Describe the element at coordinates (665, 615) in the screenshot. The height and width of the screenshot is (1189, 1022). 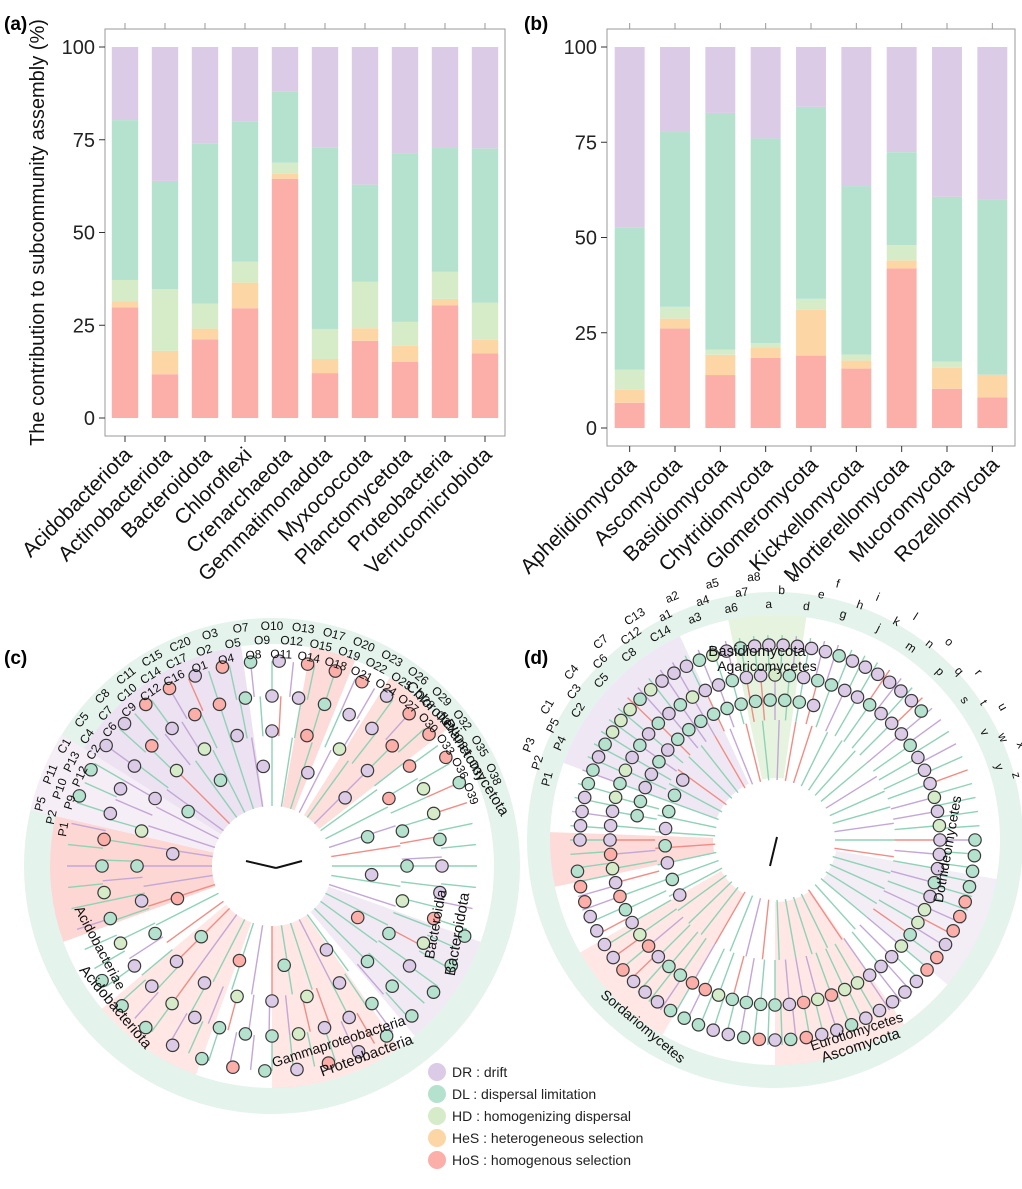
I see `node-label: a1` at that location.